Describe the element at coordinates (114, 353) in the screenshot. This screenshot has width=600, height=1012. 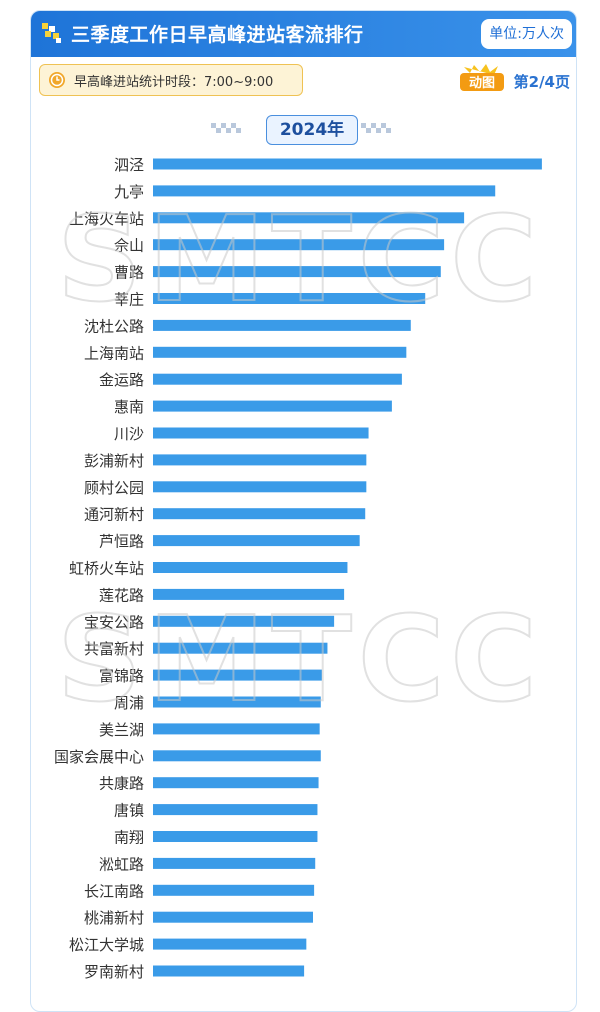
I see `category-label: 上海南站` at that location.